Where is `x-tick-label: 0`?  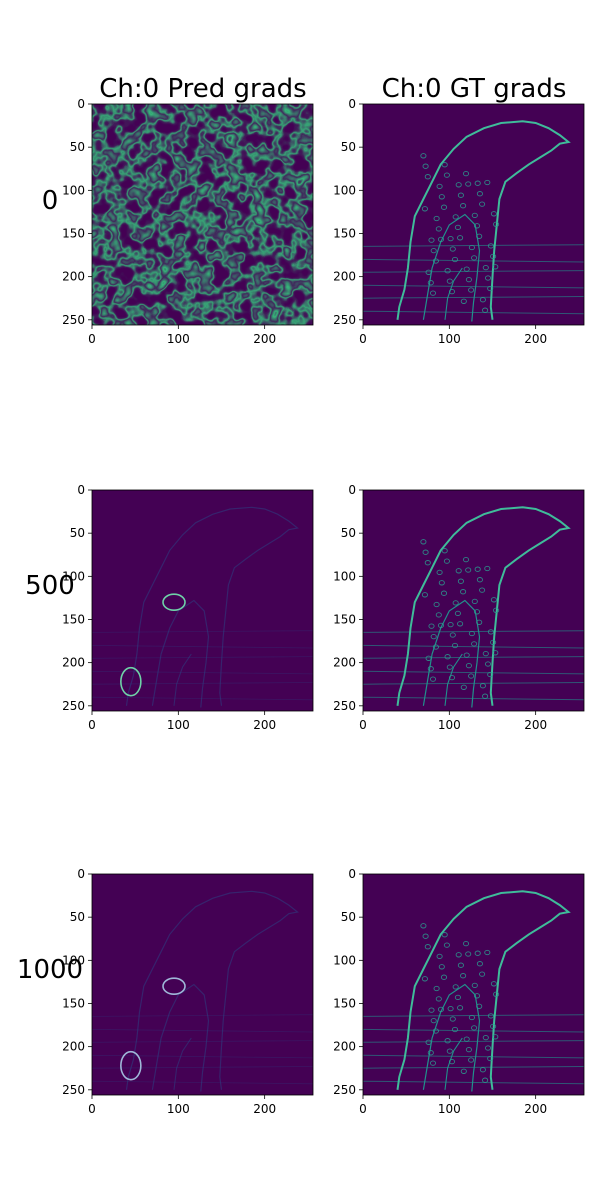
x-tick-label: 0 is located at coordinates (363, 725).